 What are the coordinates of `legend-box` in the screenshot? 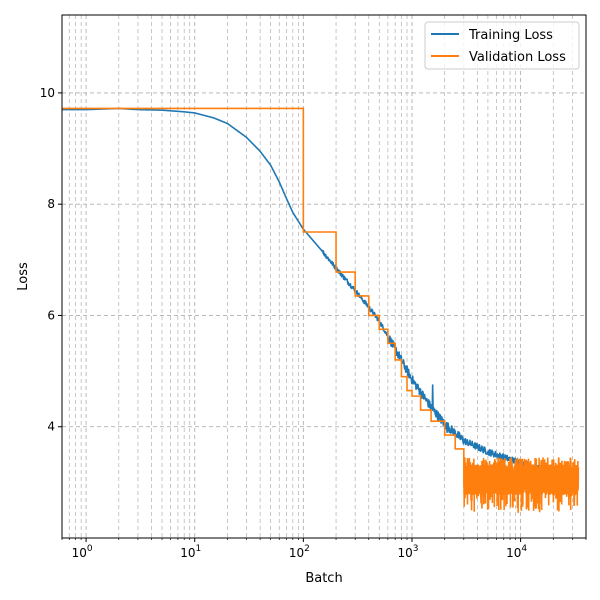 It's located at (502, 45).